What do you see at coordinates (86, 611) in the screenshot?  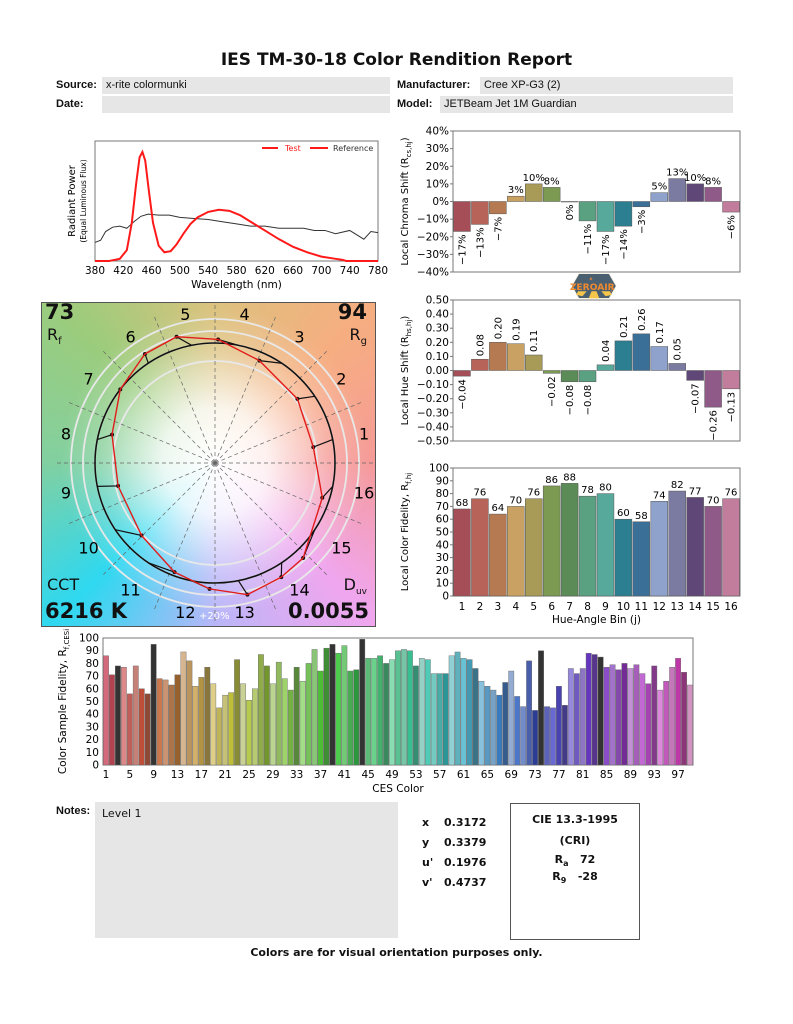 I see `cct-value: 6216 K` at bounding box center [86, 611].